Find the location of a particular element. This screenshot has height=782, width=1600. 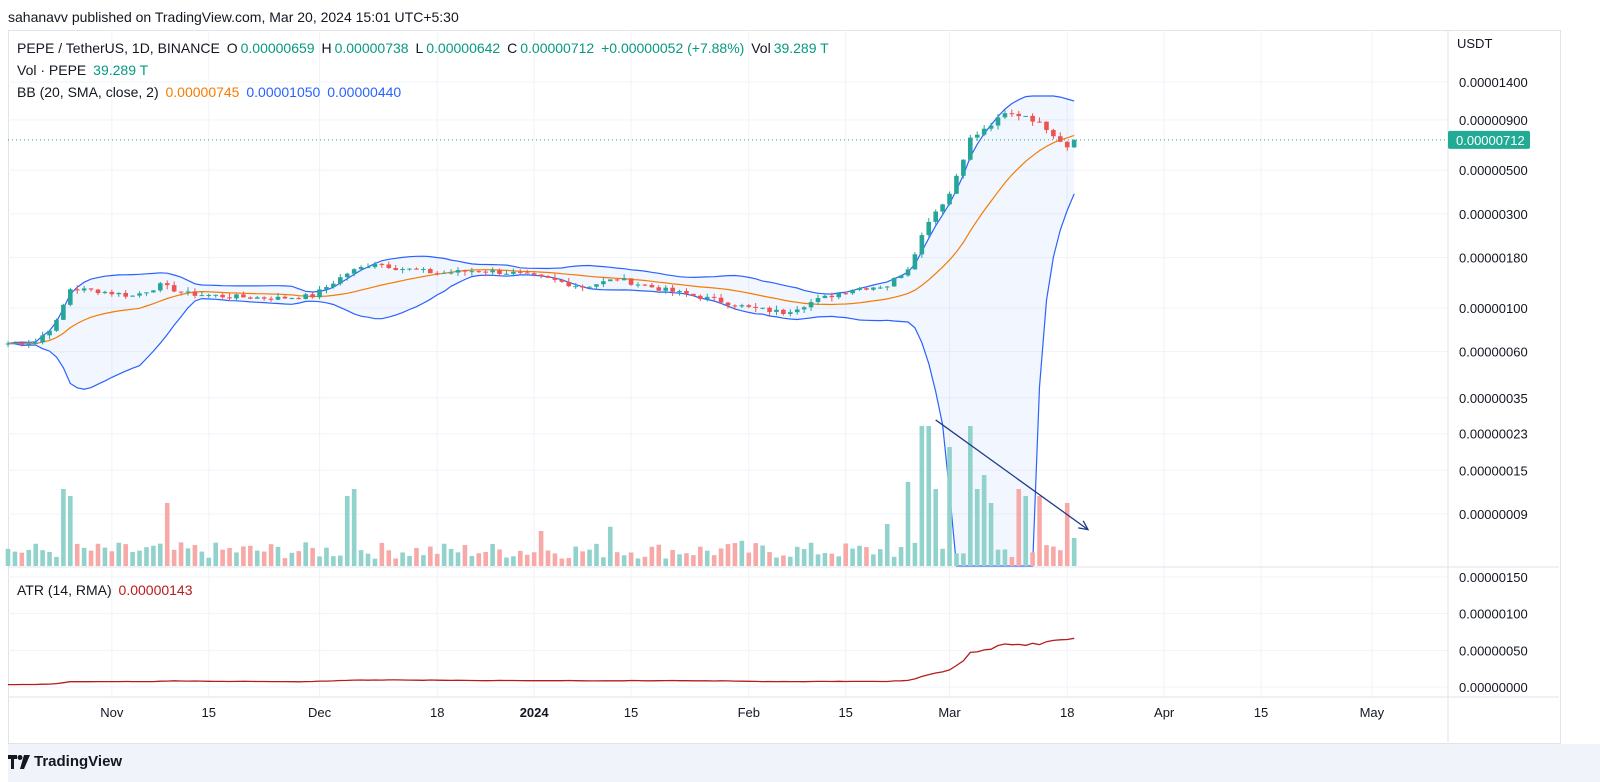

time-tick-label: May is located at coordinates (1372, 712).